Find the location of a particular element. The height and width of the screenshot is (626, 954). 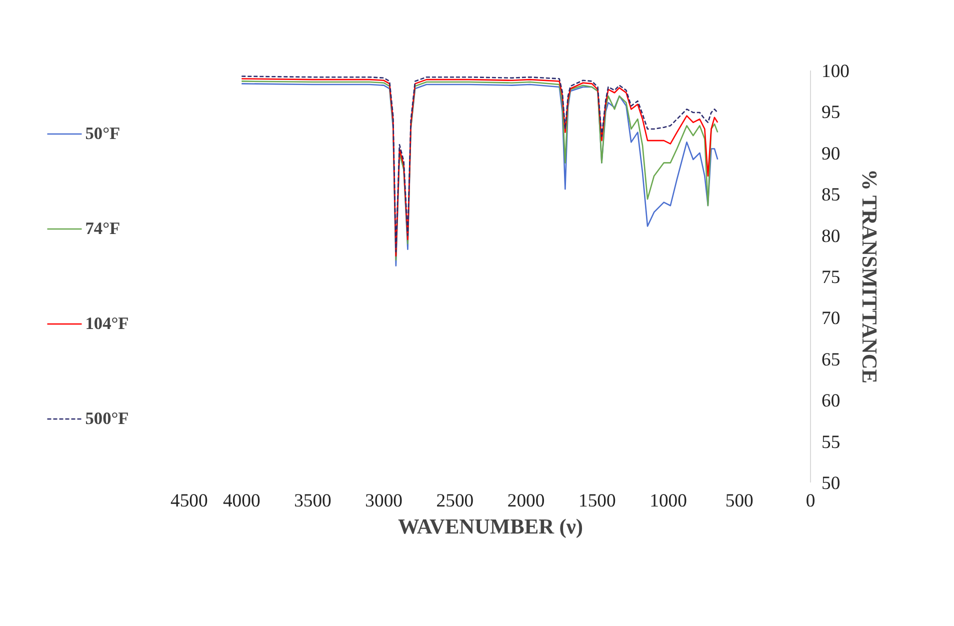

legend-label: 104°F is located at coordinates (107, 324).